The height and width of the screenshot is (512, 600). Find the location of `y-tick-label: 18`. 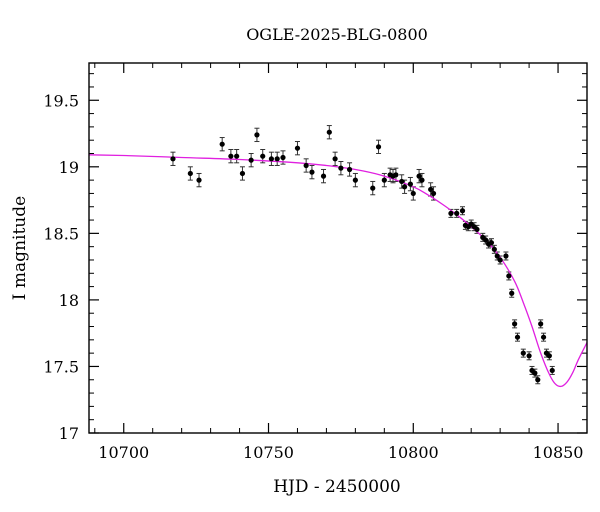

y-tick-label: 18 is located at coordinates (69, 300).